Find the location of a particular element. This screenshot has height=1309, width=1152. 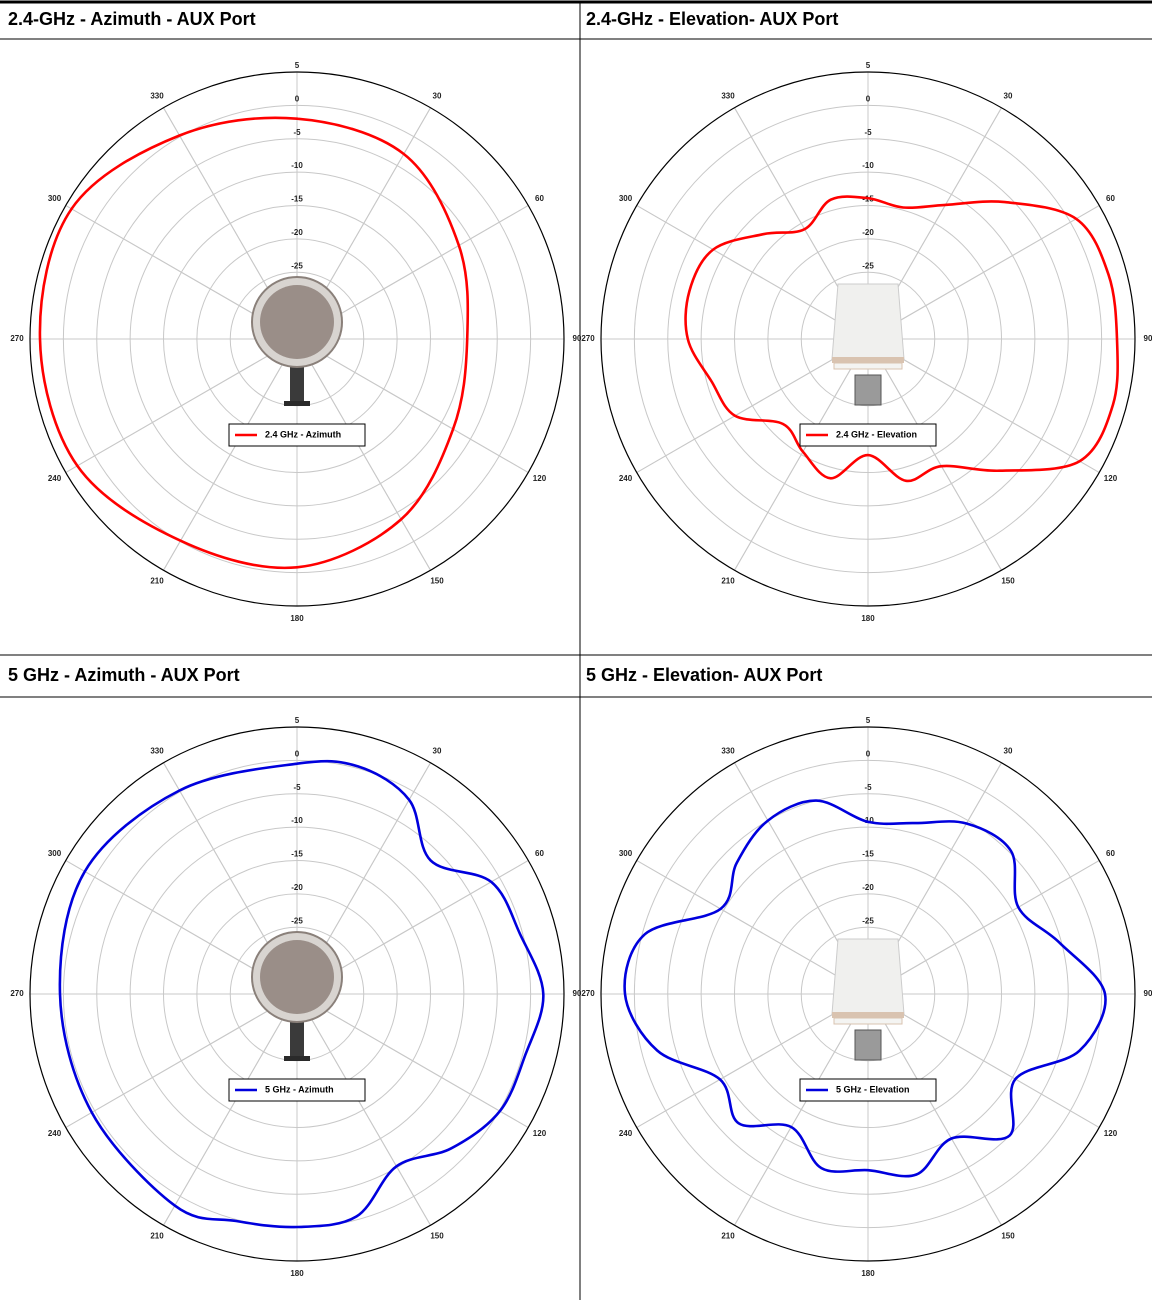

device-stand is located at coordinates (297, 1037).